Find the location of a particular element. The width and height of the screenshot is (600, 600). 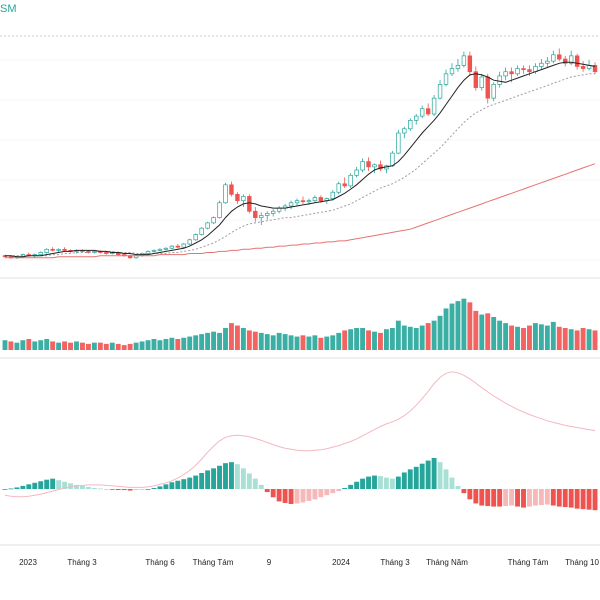

time-axis-label: Tháng Năm is located at coordinates (447, 562).